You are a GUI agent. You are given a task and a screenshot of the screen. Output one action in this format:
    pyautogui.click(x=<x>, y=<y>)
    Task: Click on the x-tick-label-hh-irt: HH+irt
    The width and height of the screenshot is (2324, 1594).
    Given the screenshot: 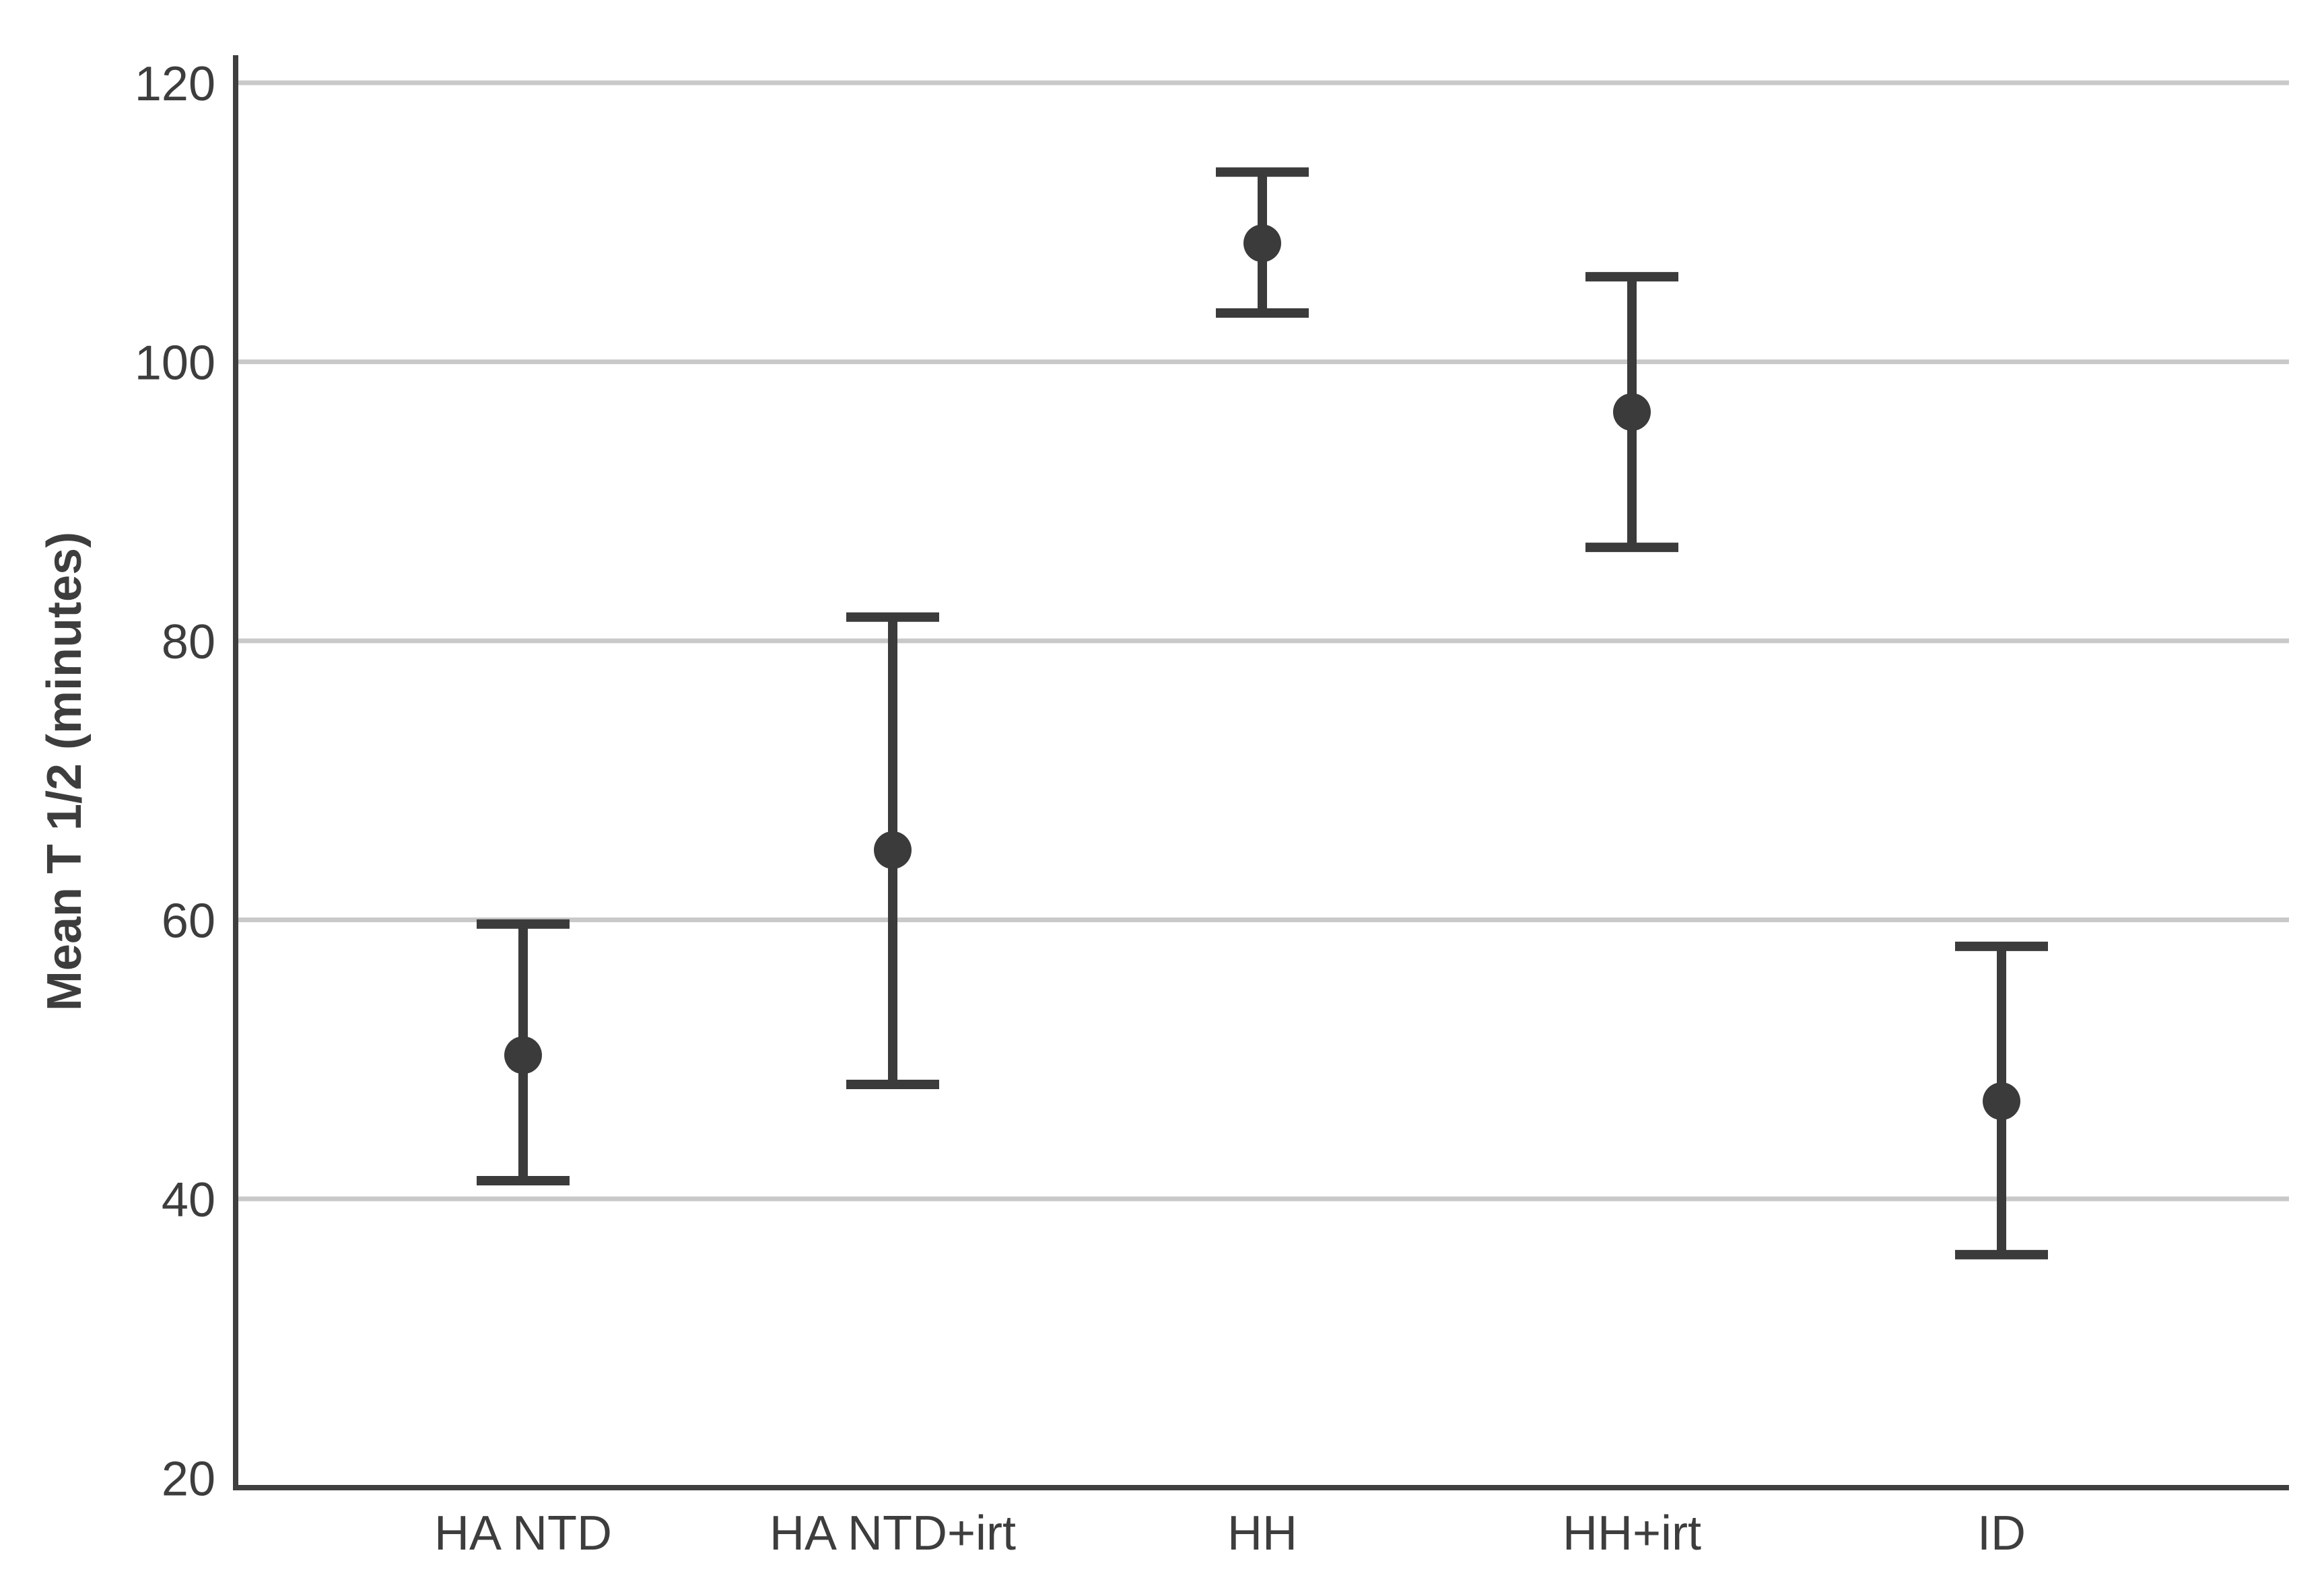 What is the action you would take?
    pyautogui.click(x=1632, y=1533)
    